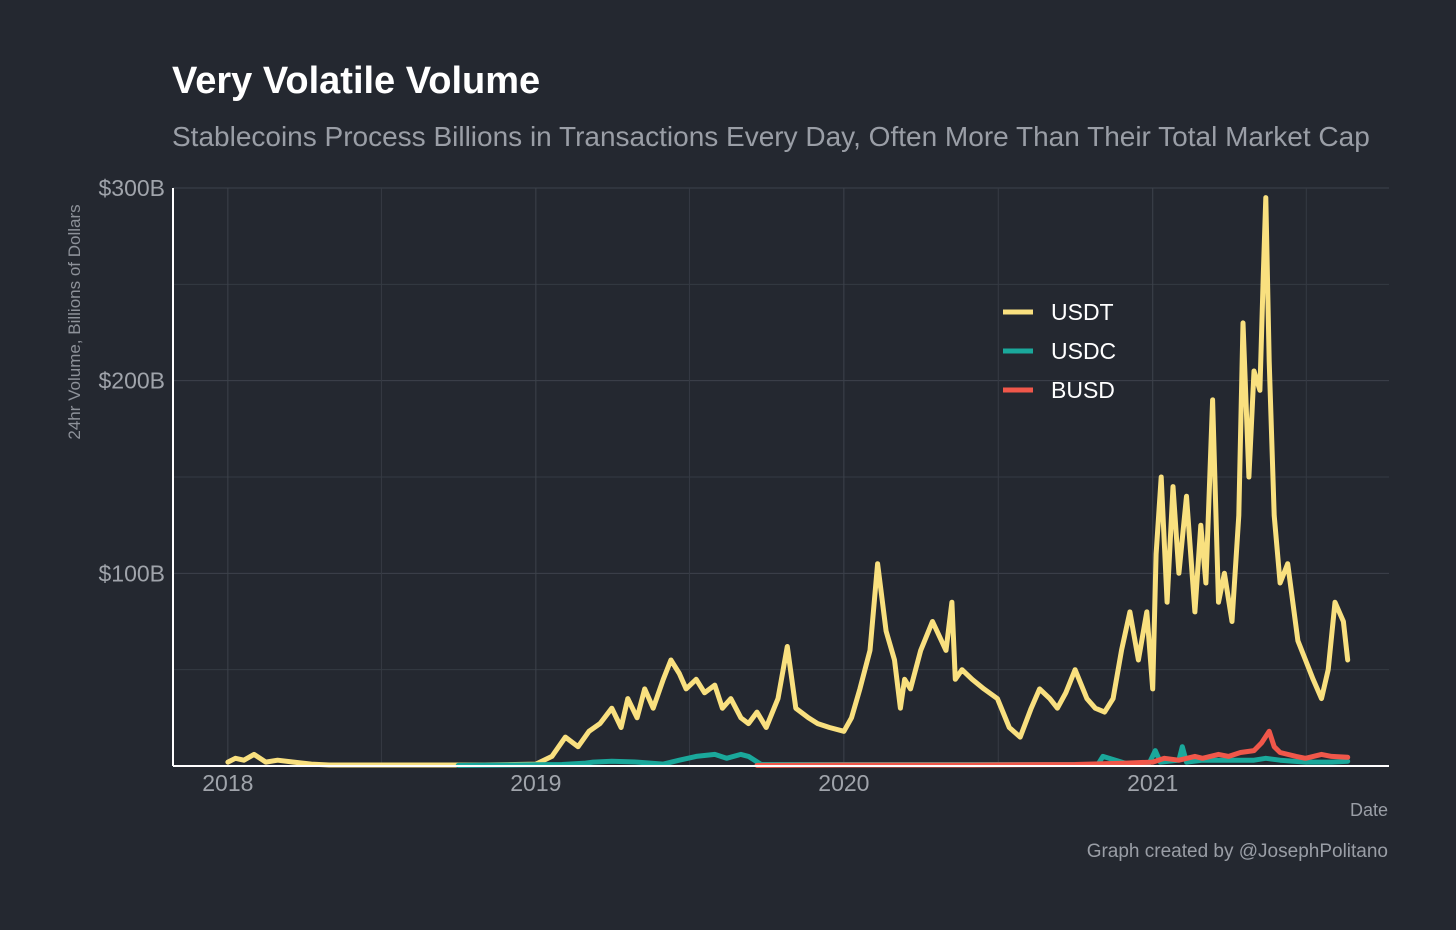  What do you see at coordinates (356, 81) in the screenshot?
I see `chart-title: Very Volatile Volume` at bounding box center [356, 81].